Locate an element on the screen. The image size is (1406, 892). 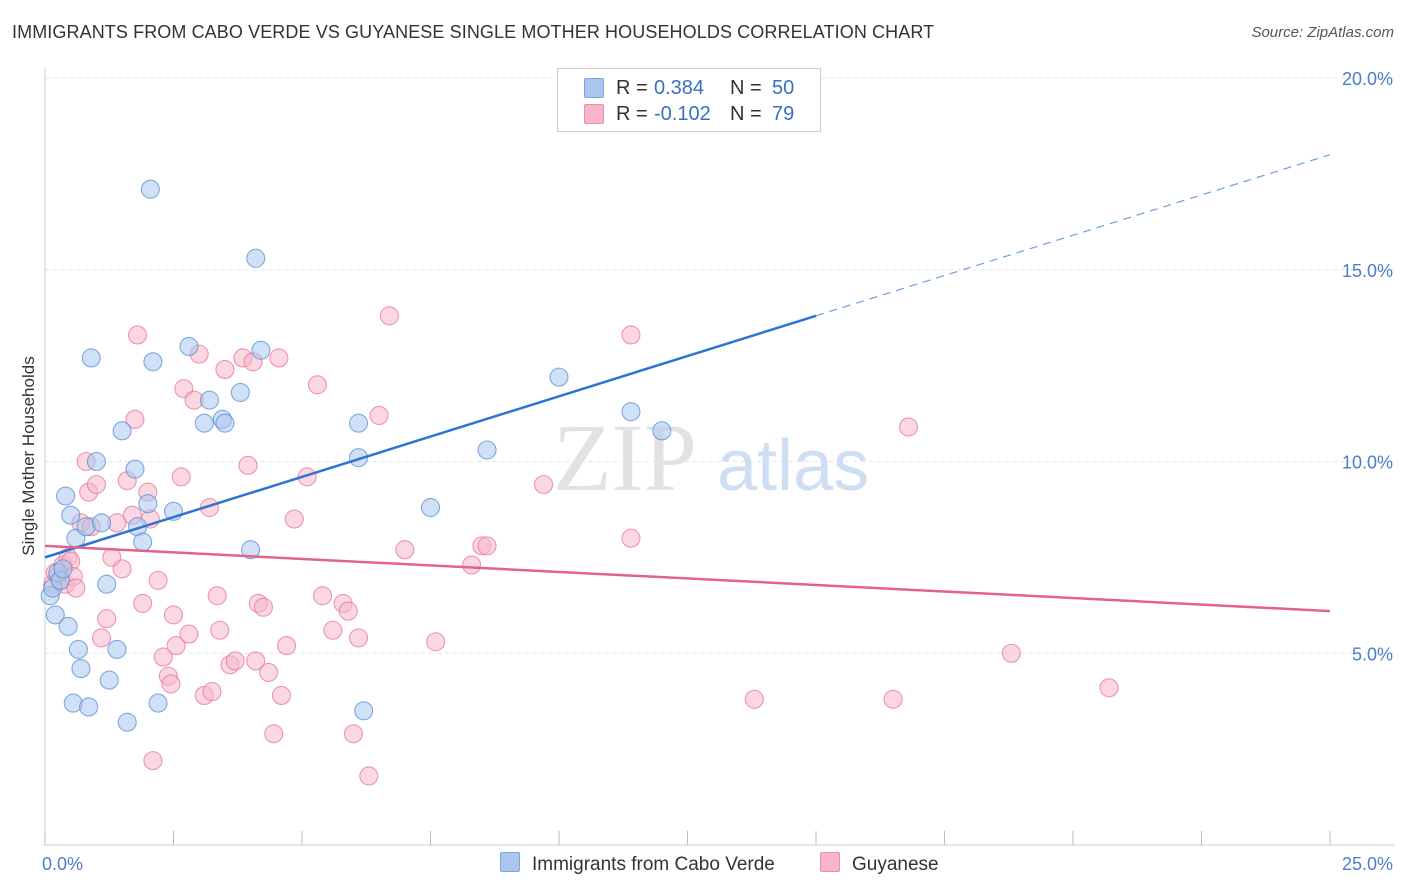
y-tick-label-3: 20.0% is located at coordinates (1367, 79).